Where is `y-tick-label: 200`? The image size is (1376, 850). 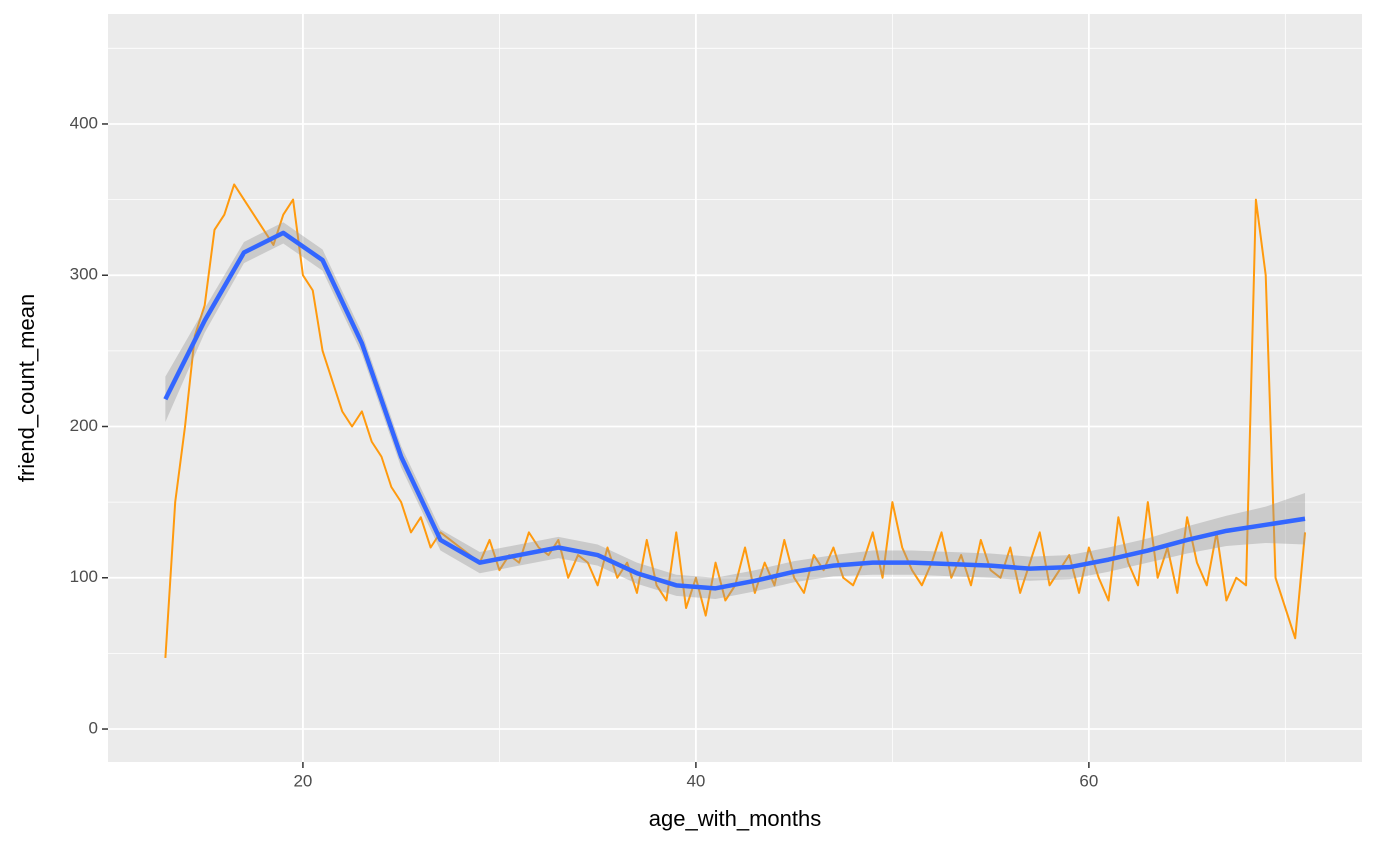 y-tick-label: 200 is located at coordinates (84, 425).